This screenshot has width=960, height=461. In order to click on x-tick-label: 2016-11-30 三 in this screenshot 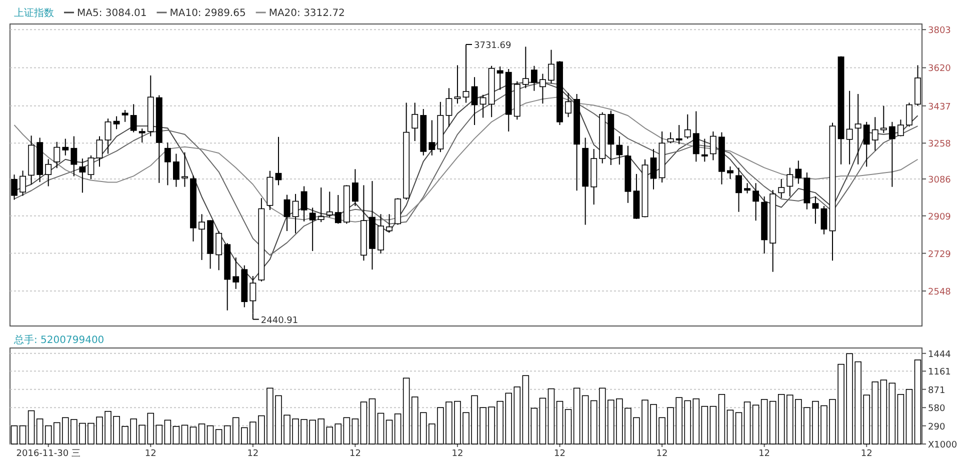, I will do `click(48, 454)`.